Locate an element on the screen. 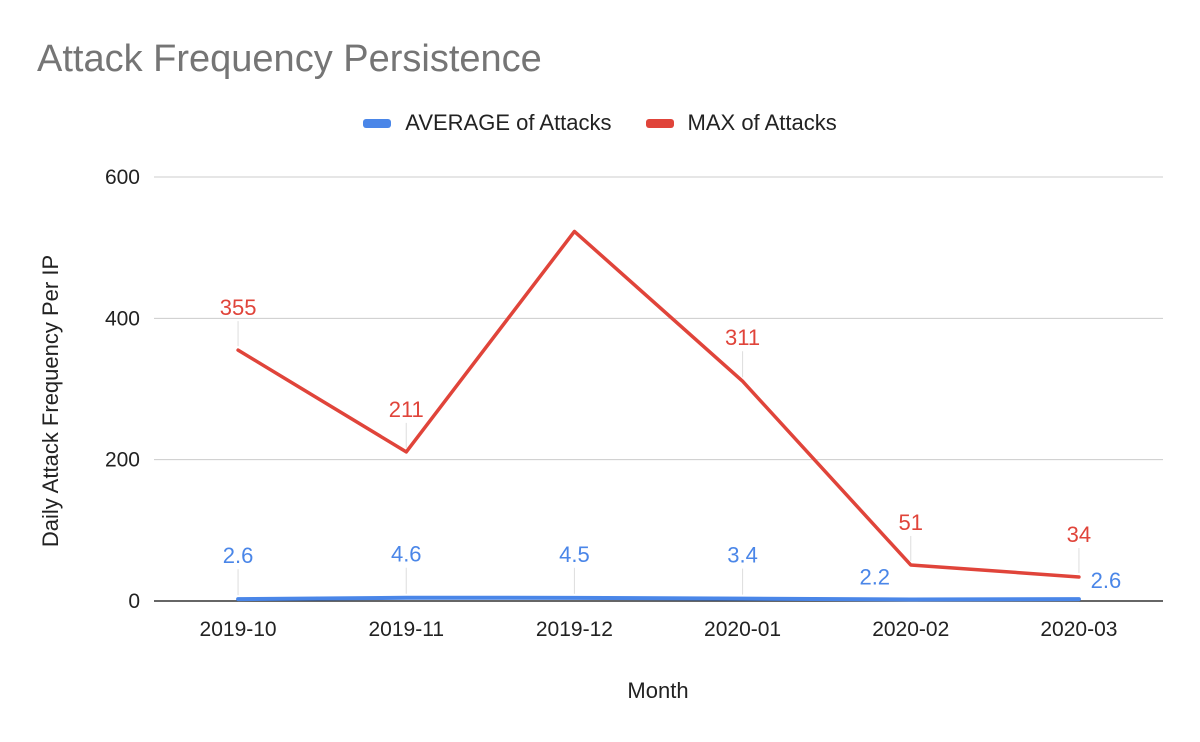 The width and height of the screenshot is (1200, 742). y-tick-label: 0 is located at coordinates (134, 601).